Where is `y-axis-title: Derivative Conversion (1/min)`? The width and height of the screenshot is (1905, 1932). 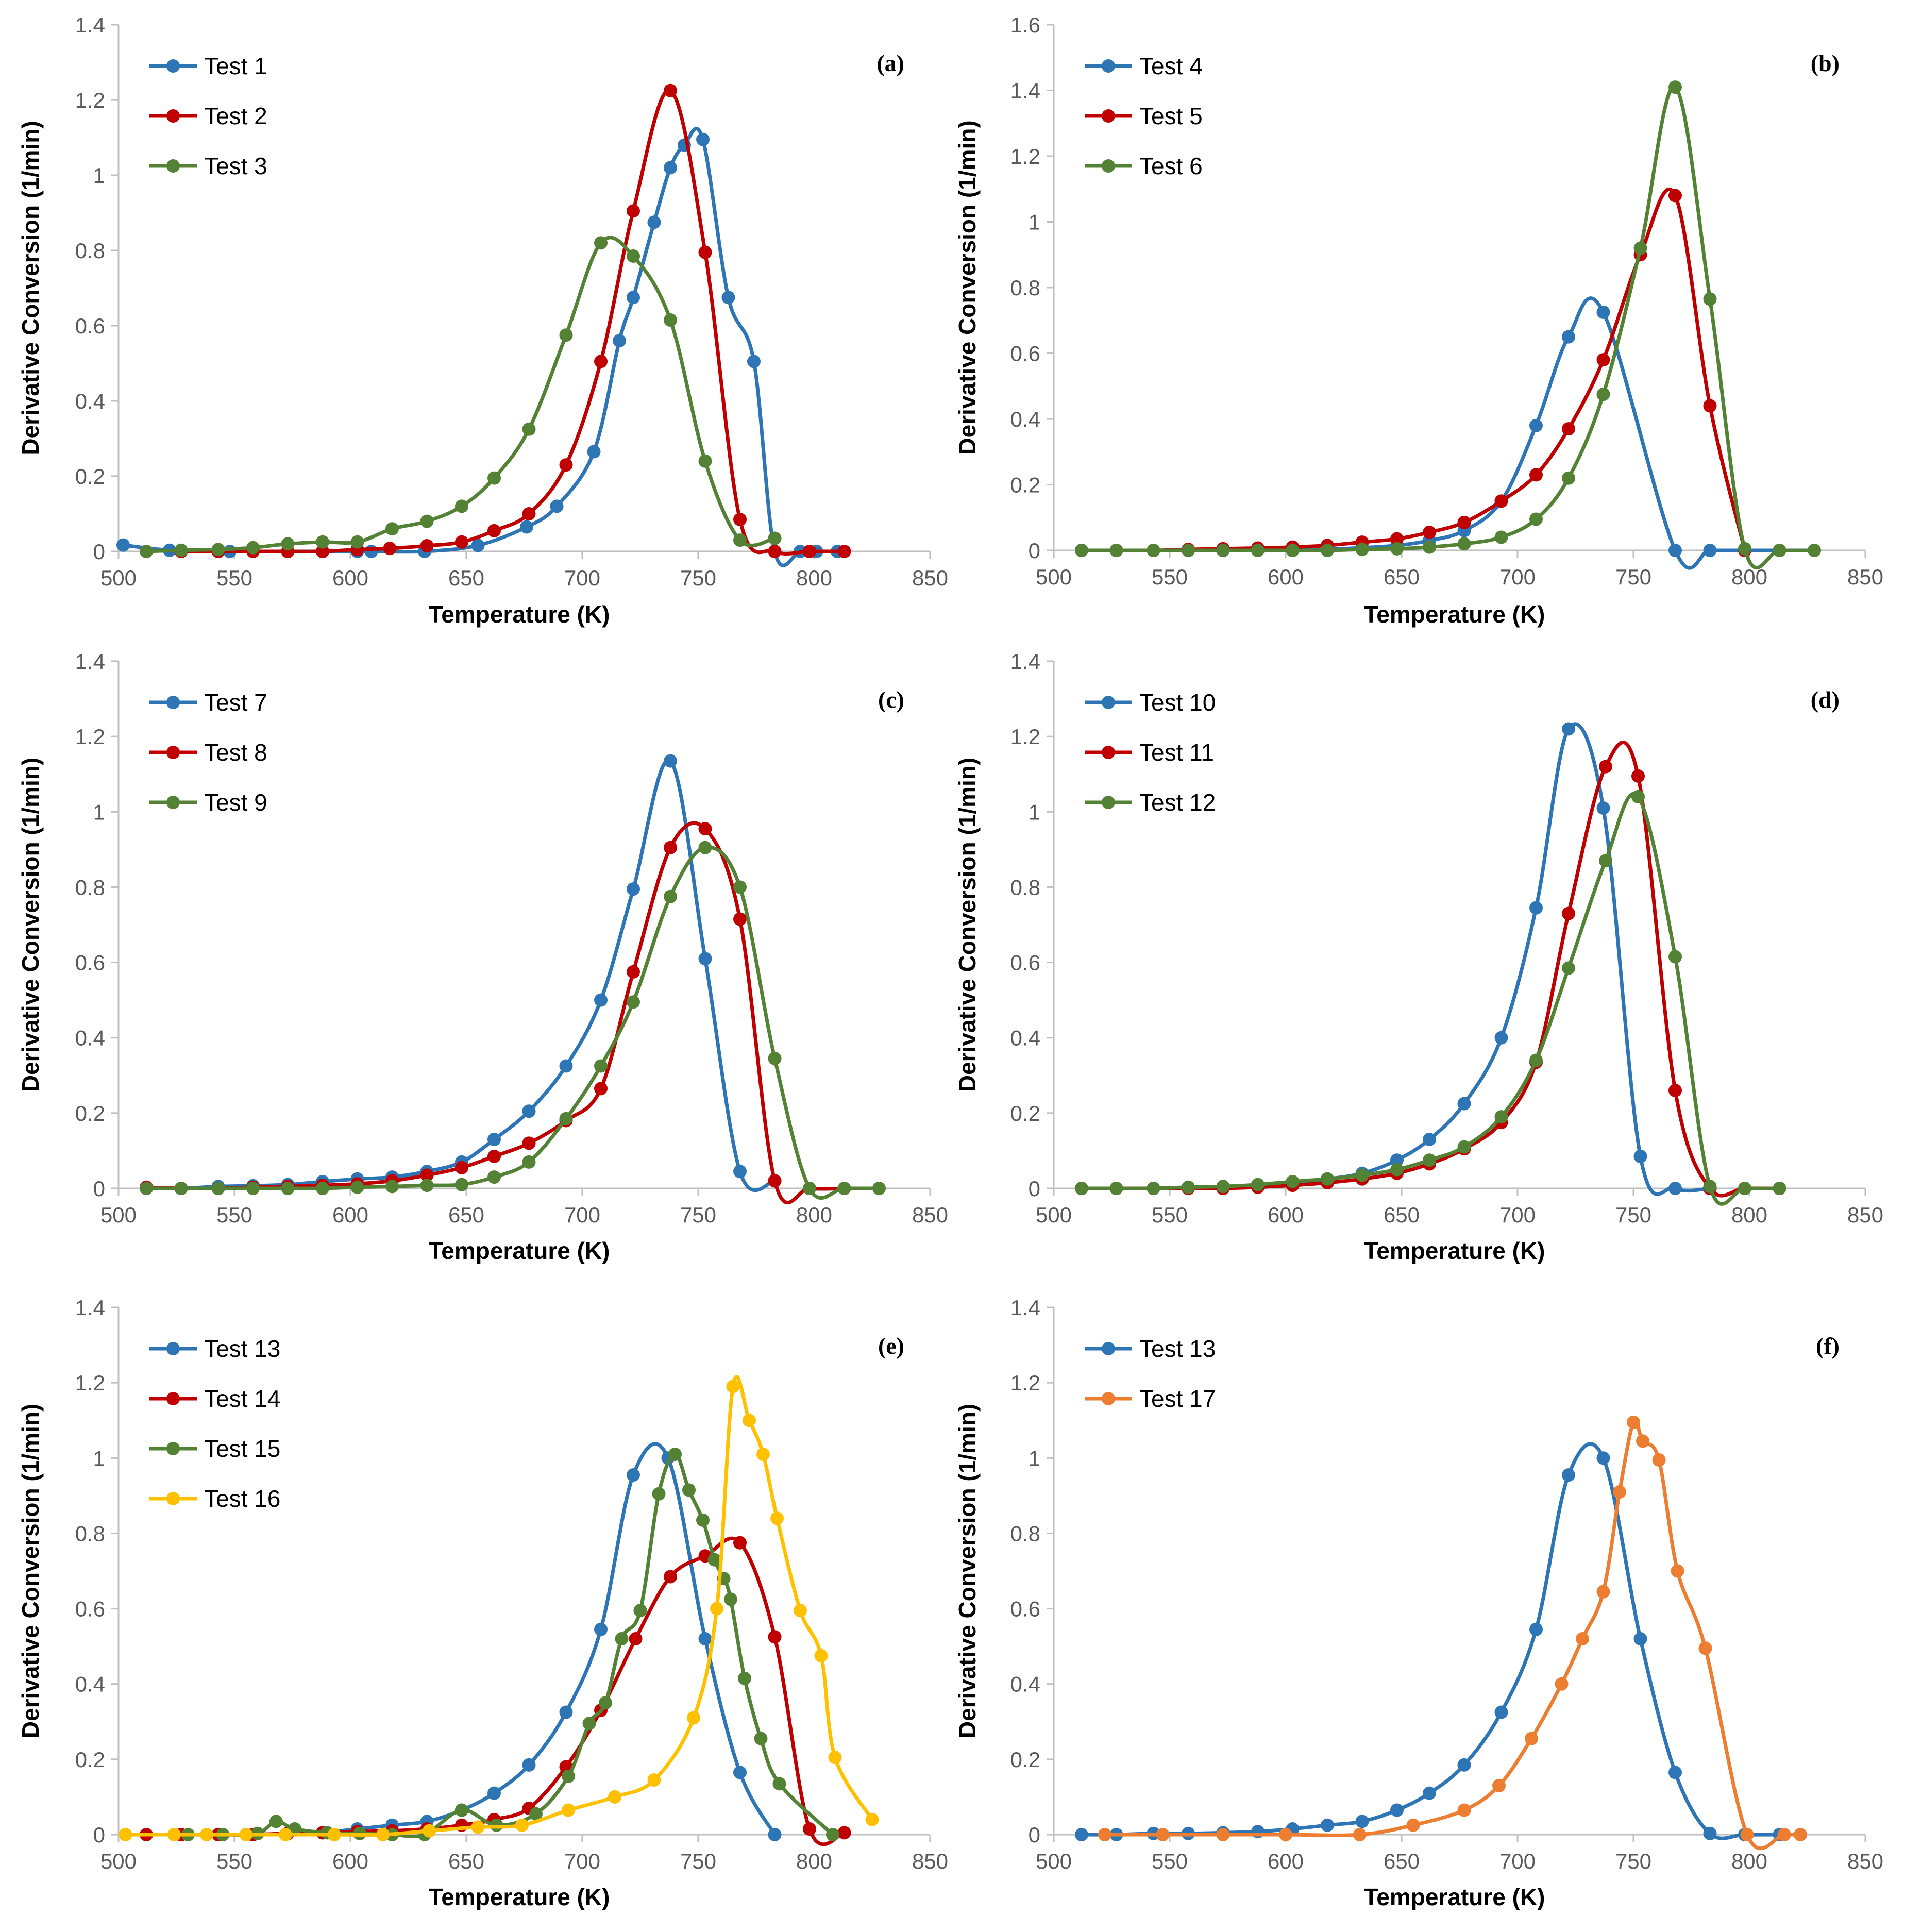 y-axis-title: Derivative Conversion (1/min) is located at coordinates (30, 288).